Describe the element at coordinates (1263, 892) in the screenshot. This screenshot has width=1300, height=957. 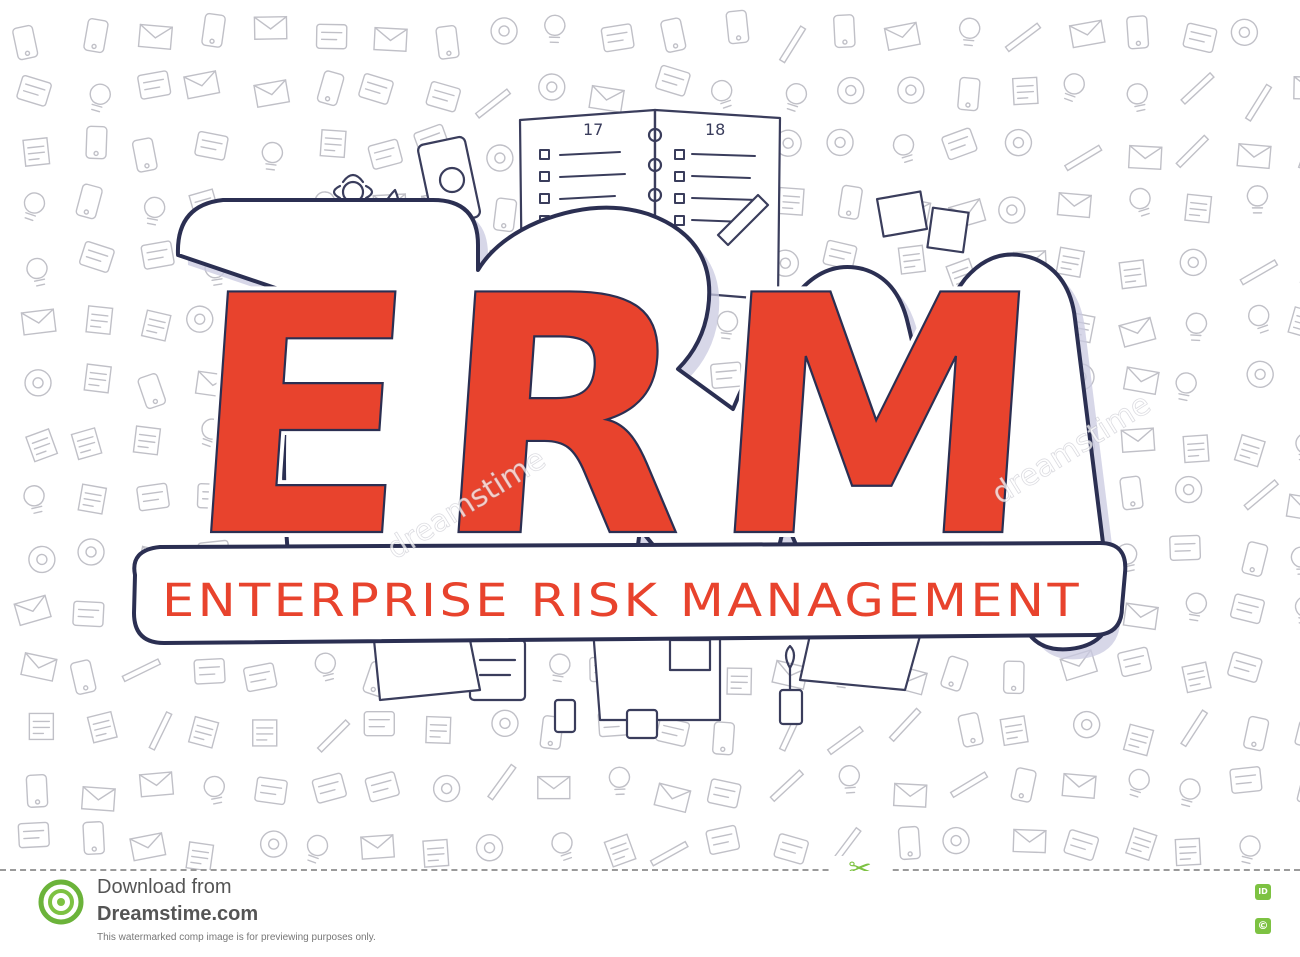
I see `id-badge-icon: ID` at that location.